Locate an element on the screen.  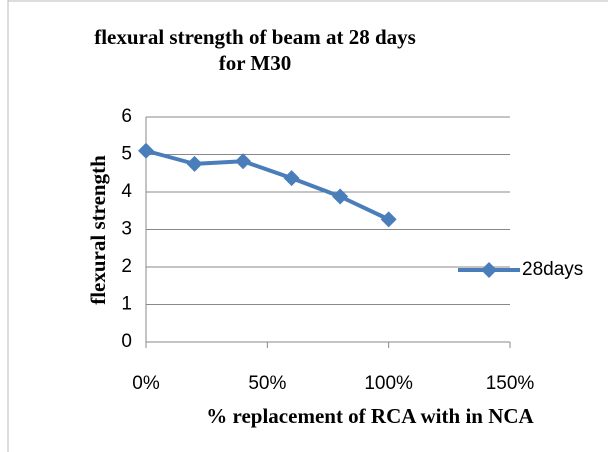
y-tick-label: 2 is located at coordinates (126, 266).